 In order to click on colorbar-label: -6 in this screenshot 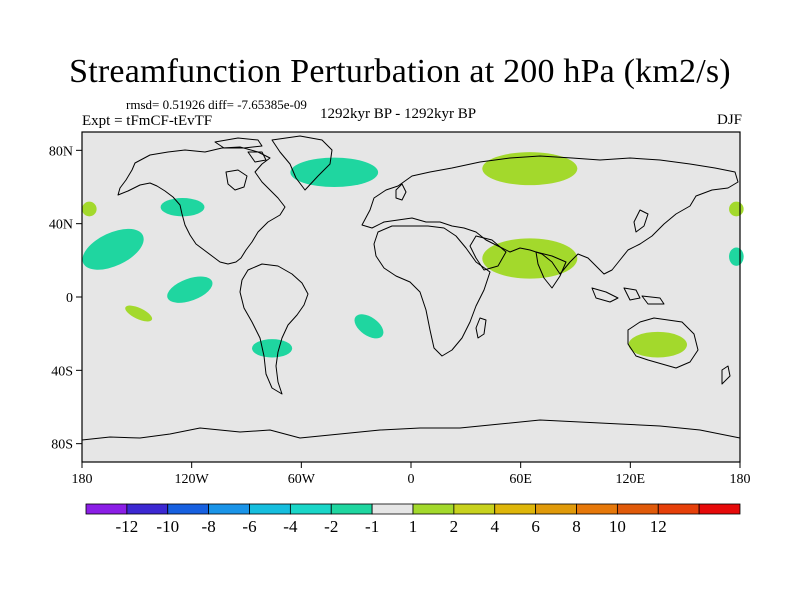, I will do `click(249, 526)`.